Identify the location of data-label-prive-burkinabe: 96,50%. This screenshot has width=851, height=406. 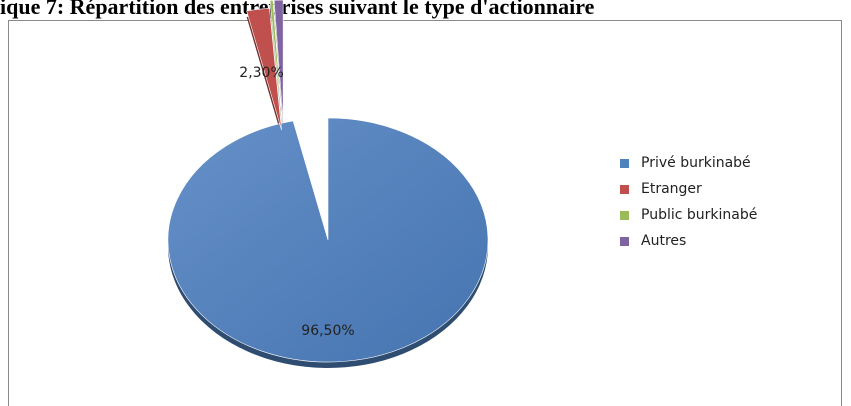
(327, 331).